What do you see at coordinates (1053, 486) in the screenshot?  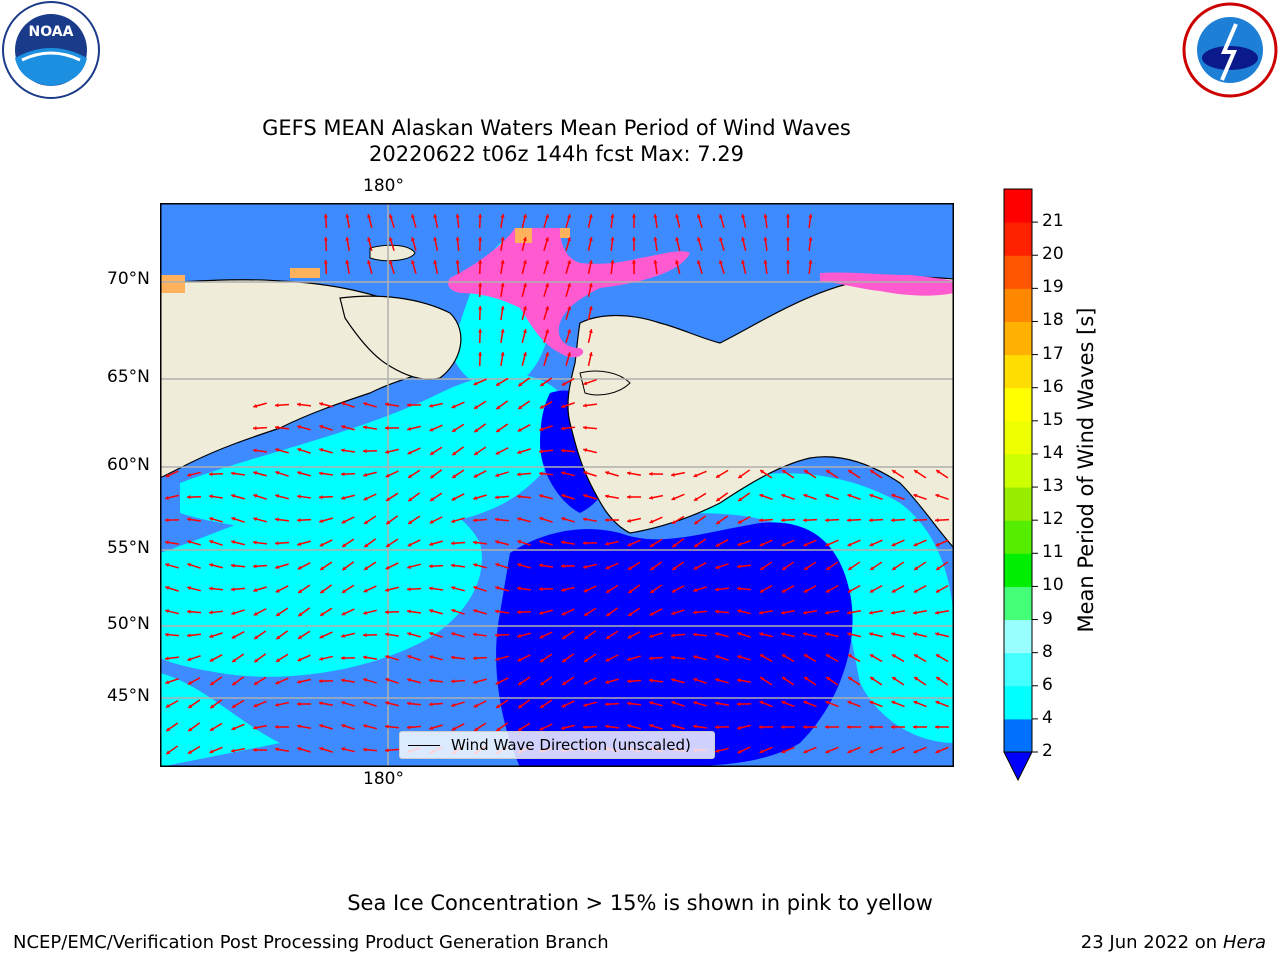 I see `colorbar-tick-label: 13` at bounding box center [1053, 486].